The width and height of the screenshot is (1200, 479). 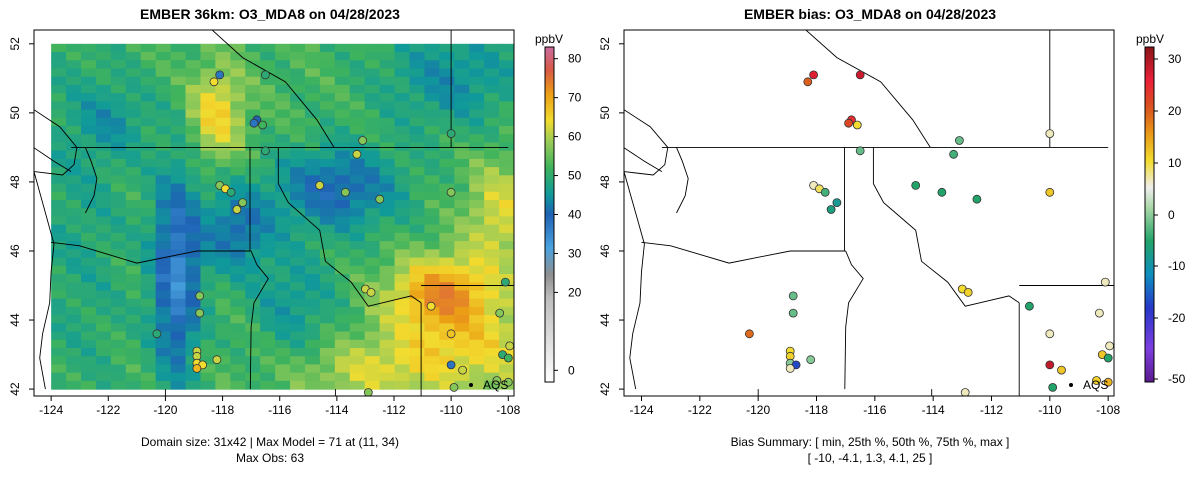 I want to click on idaho-montana-border, so click(x=946, y=227).